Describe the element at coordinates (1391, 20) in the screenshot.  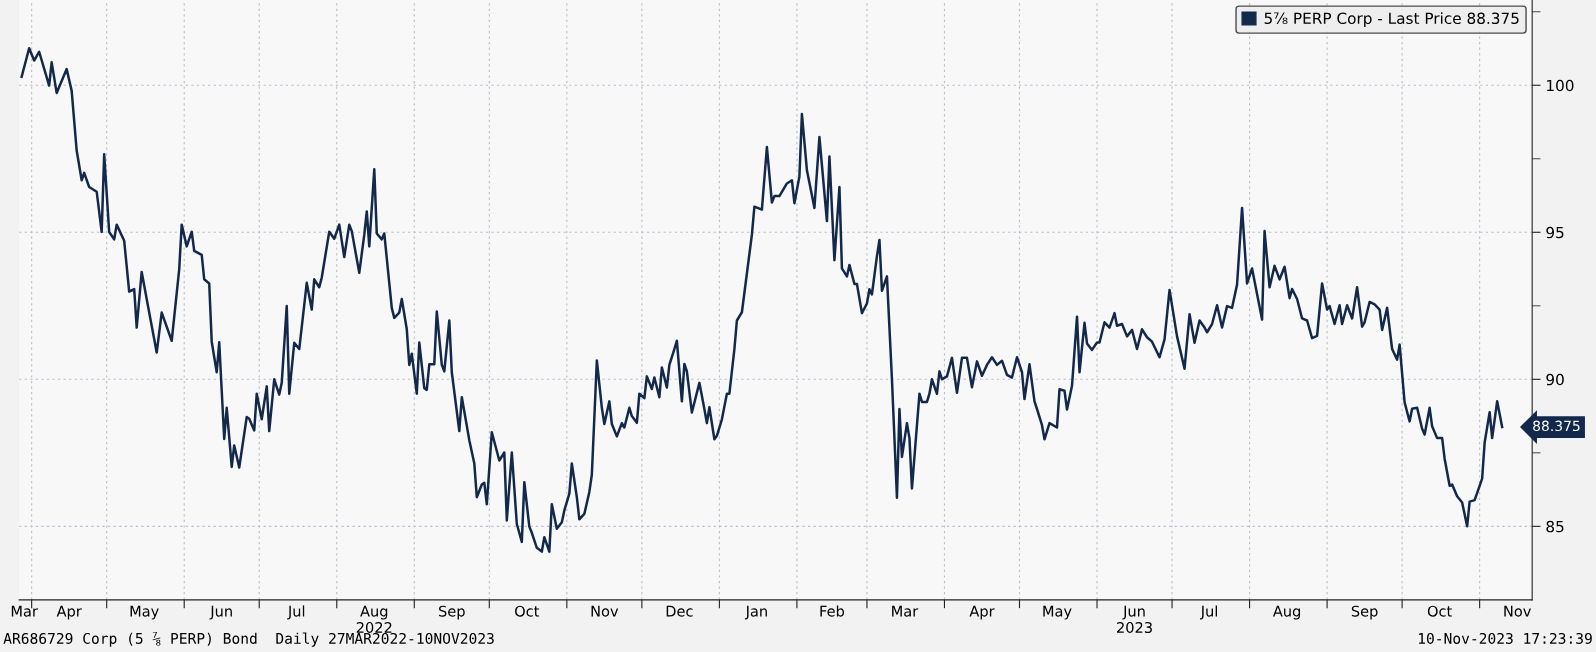
I see `legend-label: 5⅞ PERP Corp - Last Price 88.375` at that location.